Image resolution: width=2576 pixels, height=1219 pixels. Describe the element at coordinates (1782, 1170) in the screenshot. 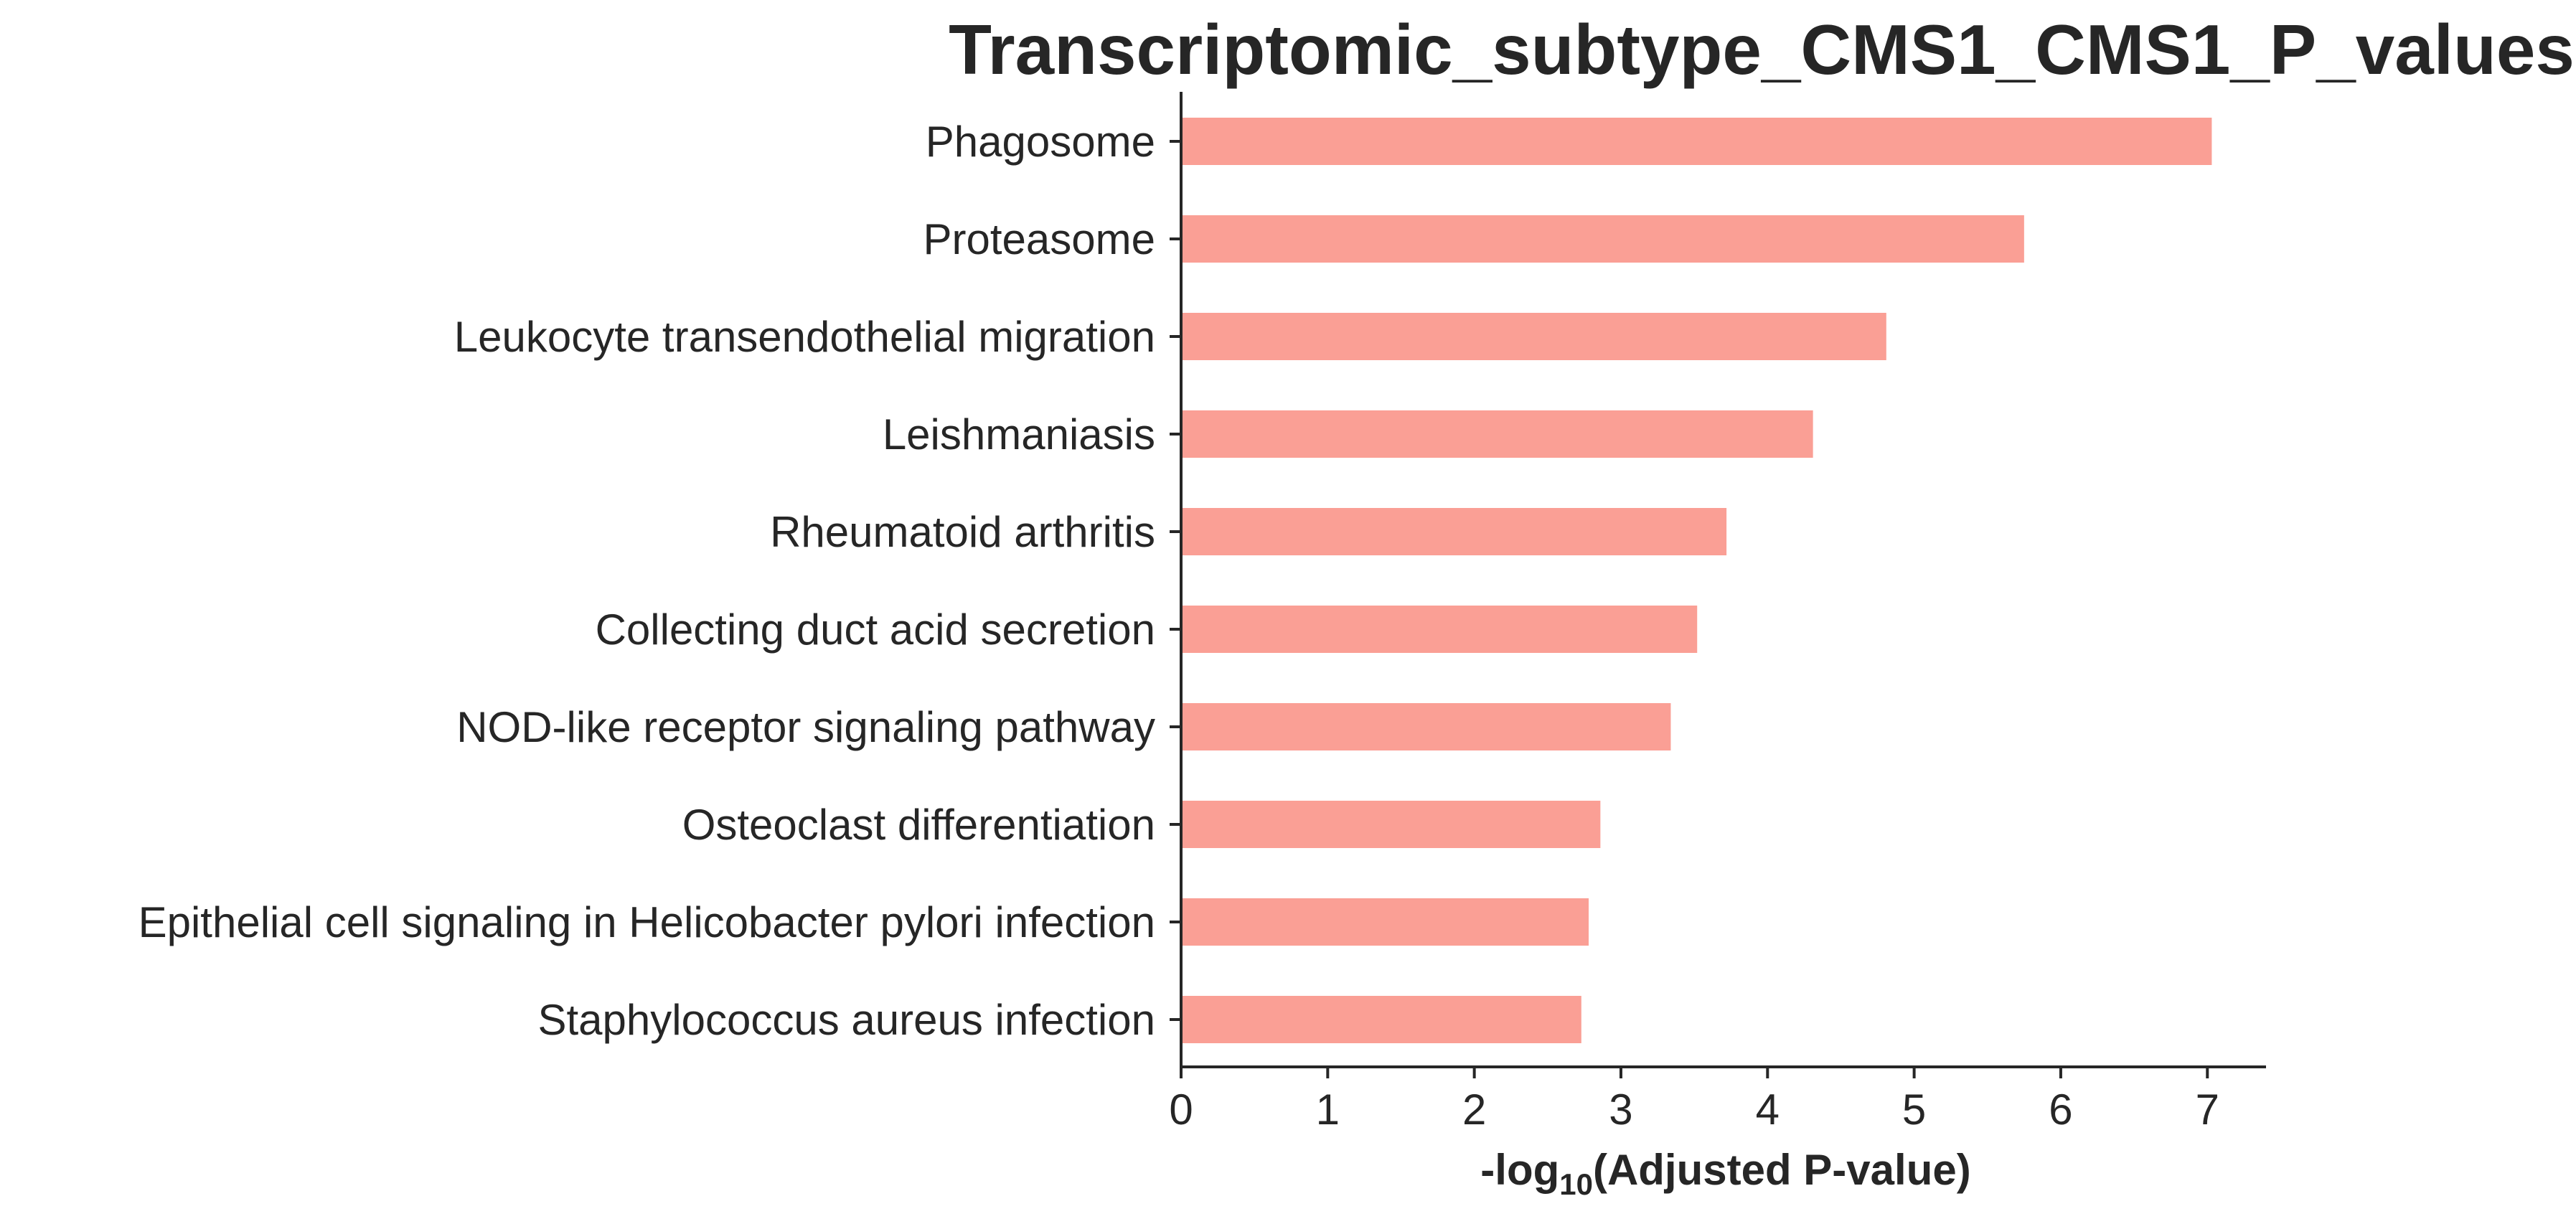

I see `x-axis-label-suffix: (Adjusted P-value)` at that location.